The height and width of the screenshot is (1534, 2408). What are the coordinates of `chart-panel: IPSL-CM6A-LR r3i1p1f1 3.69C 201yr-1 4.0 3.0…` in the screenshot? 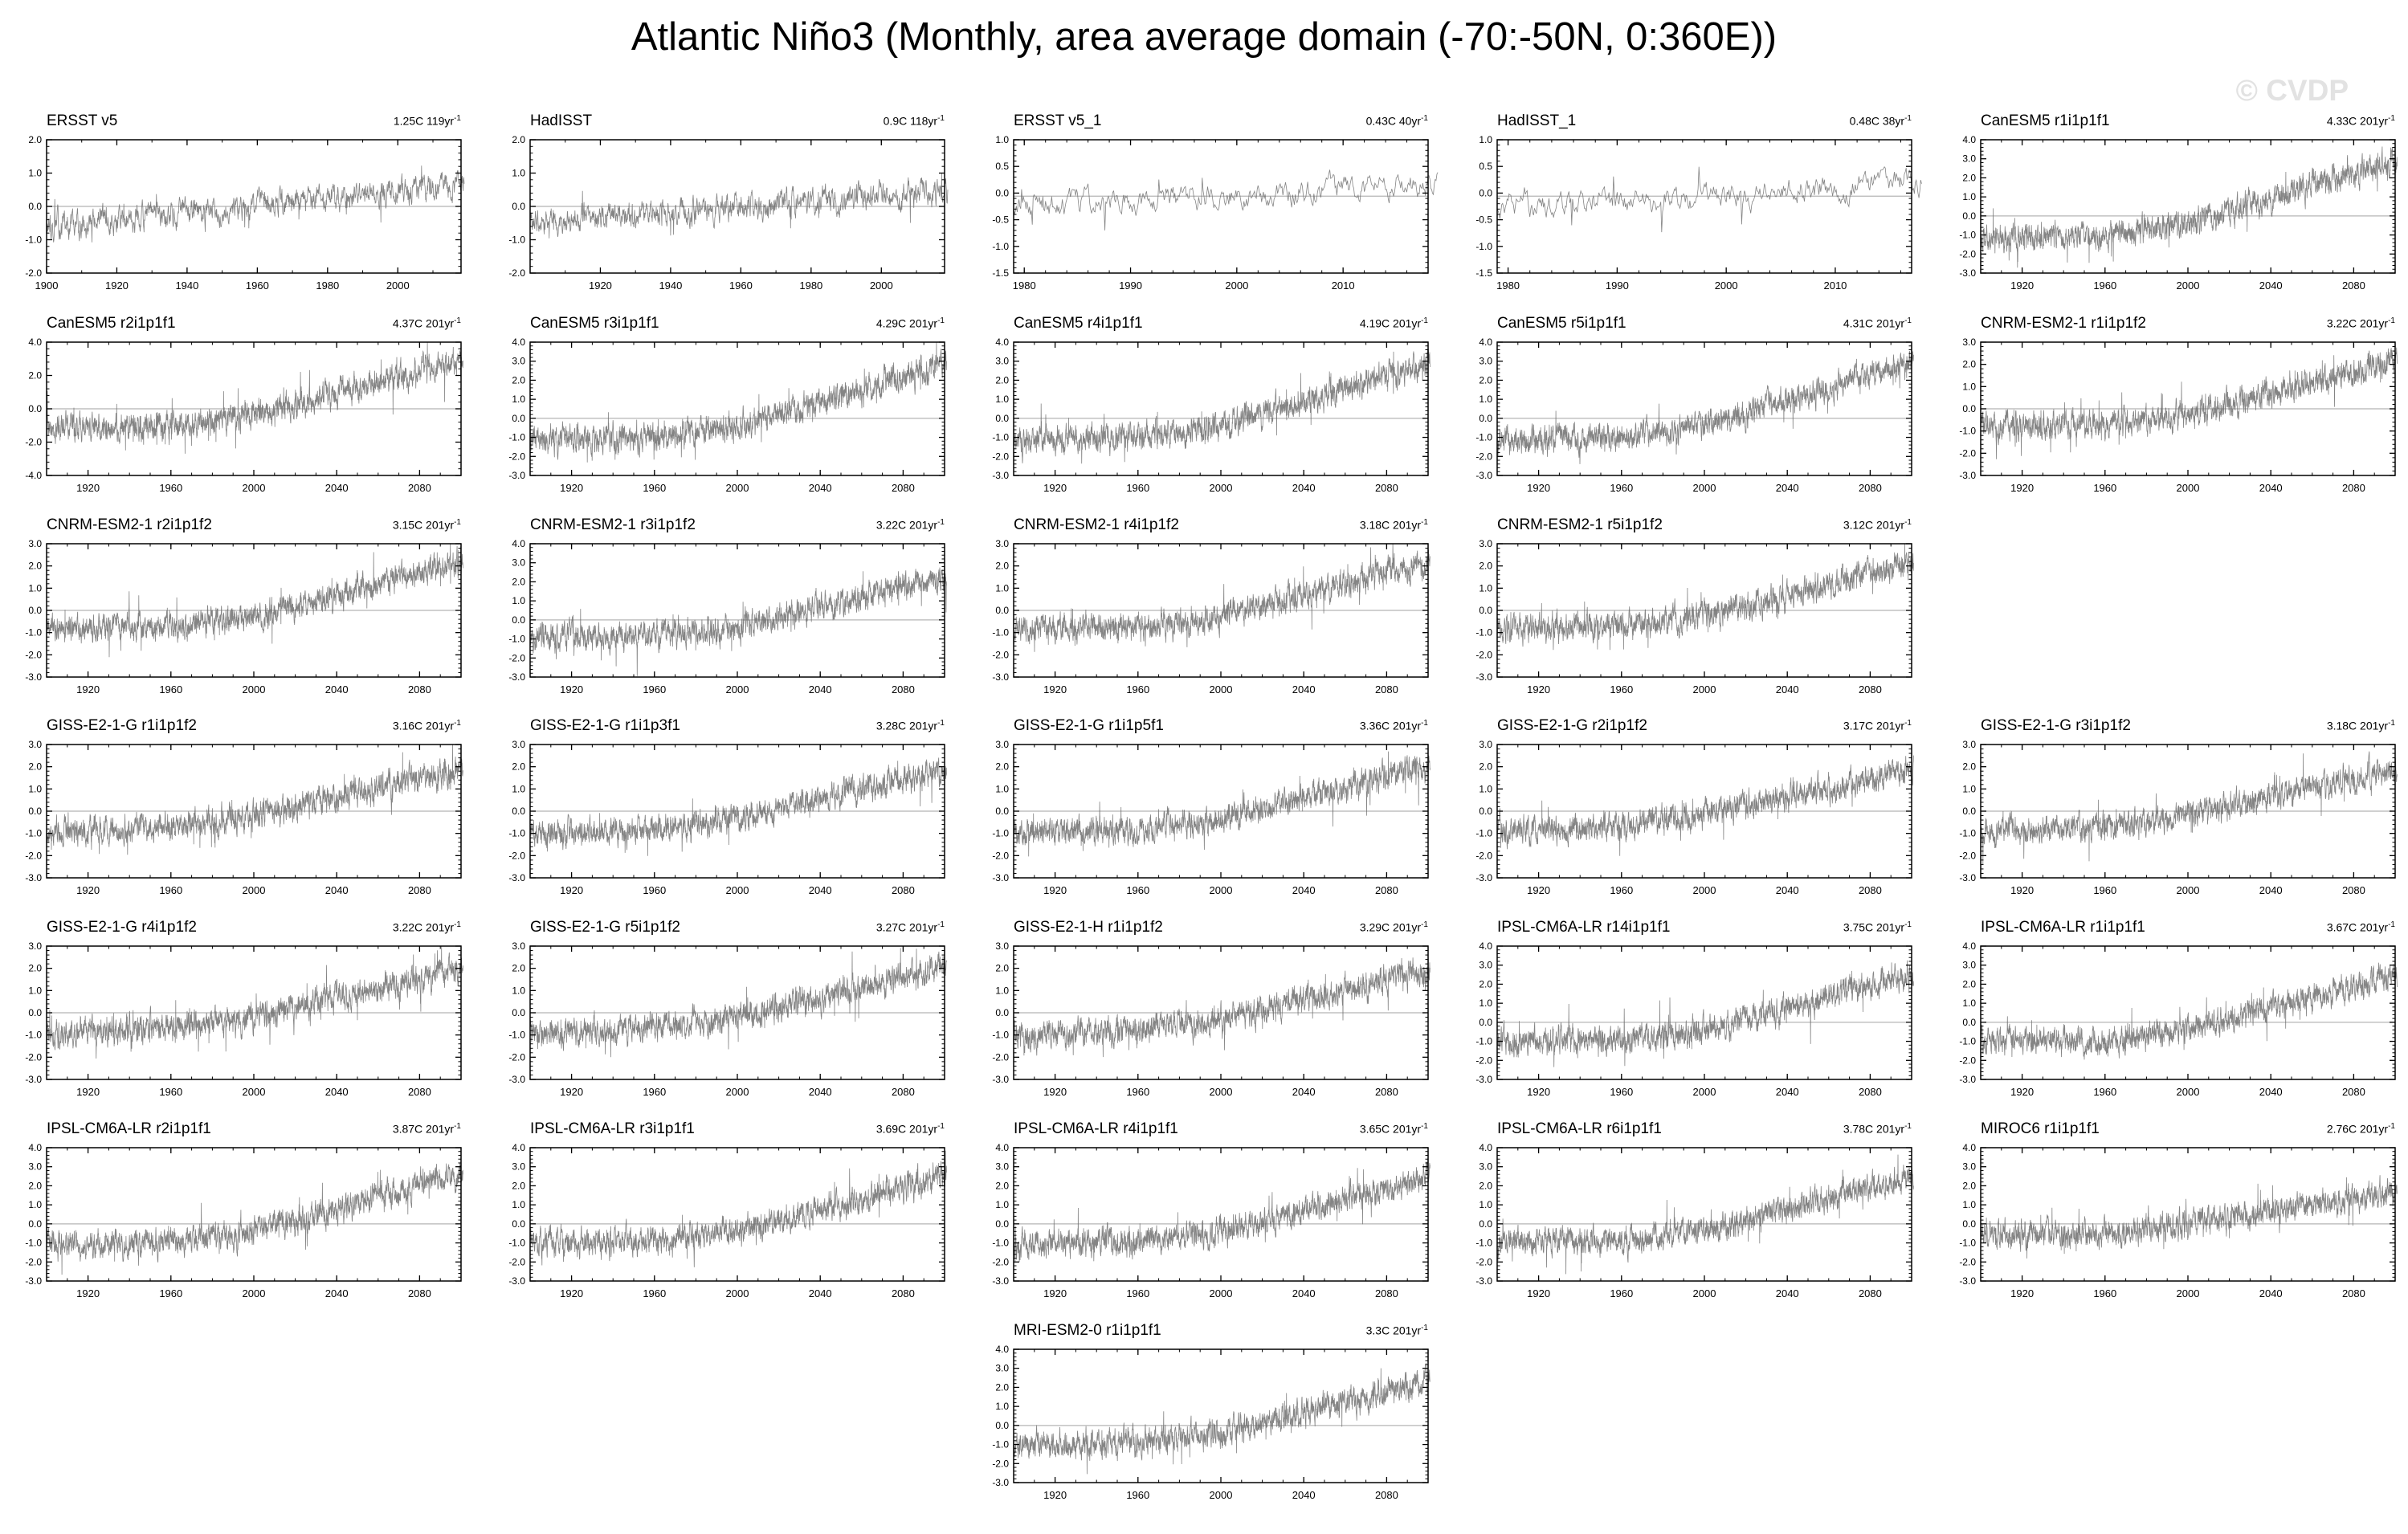 It's located at (724, 1220).